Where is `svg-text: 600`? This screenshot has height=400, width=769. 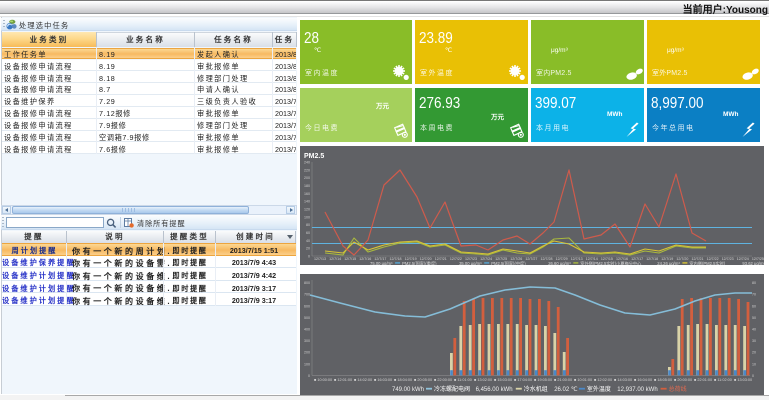
svg-text: 600 is located at coordinates (307, 306).